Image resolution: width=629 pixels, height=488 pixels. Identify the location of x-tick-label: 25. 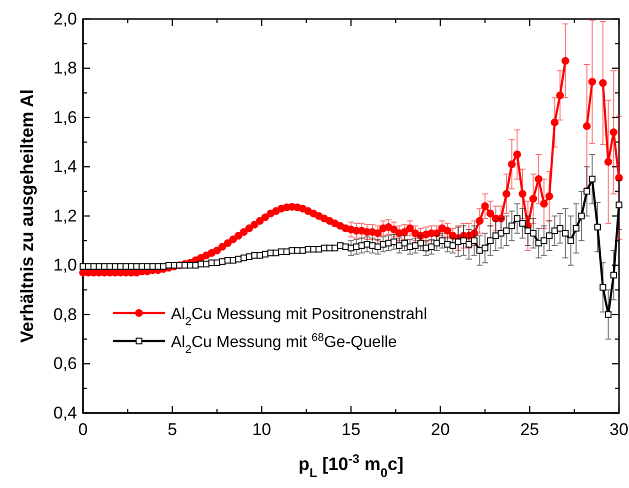
(530, 430).